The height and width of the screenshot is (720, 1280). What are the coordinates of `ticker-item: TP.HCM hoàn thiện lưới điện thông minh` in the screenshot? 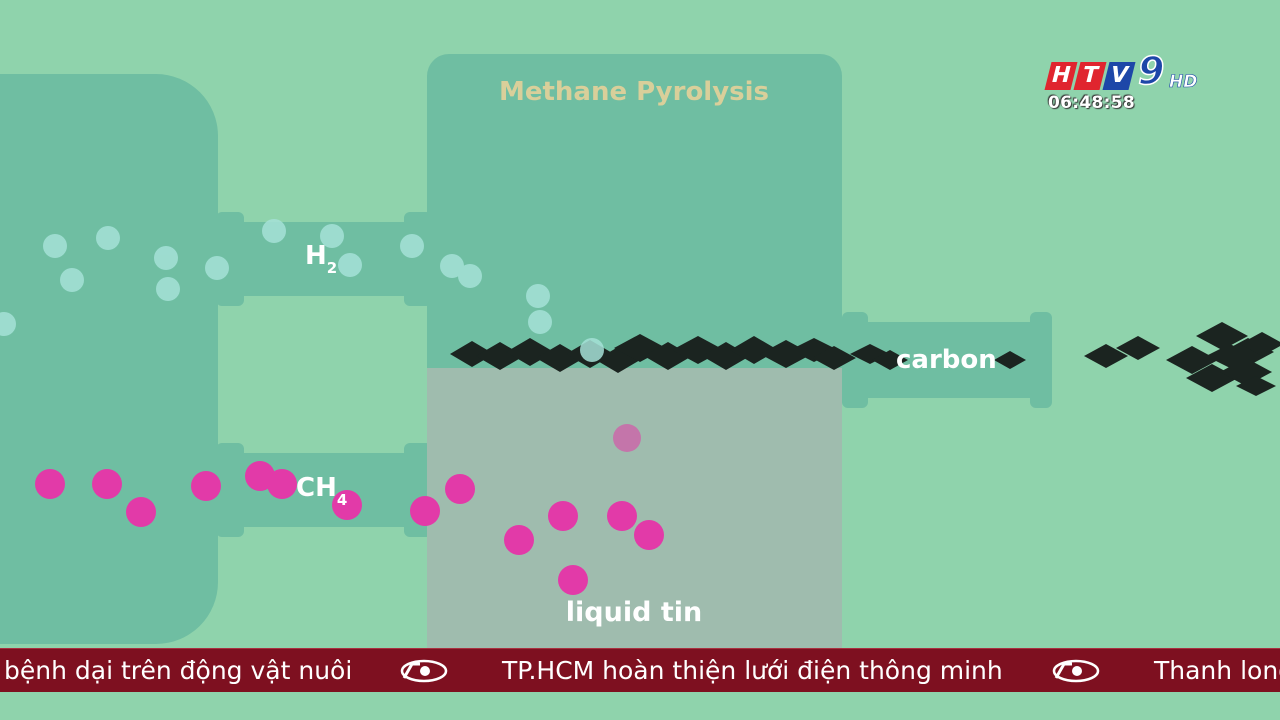 It's located at (752, 670).